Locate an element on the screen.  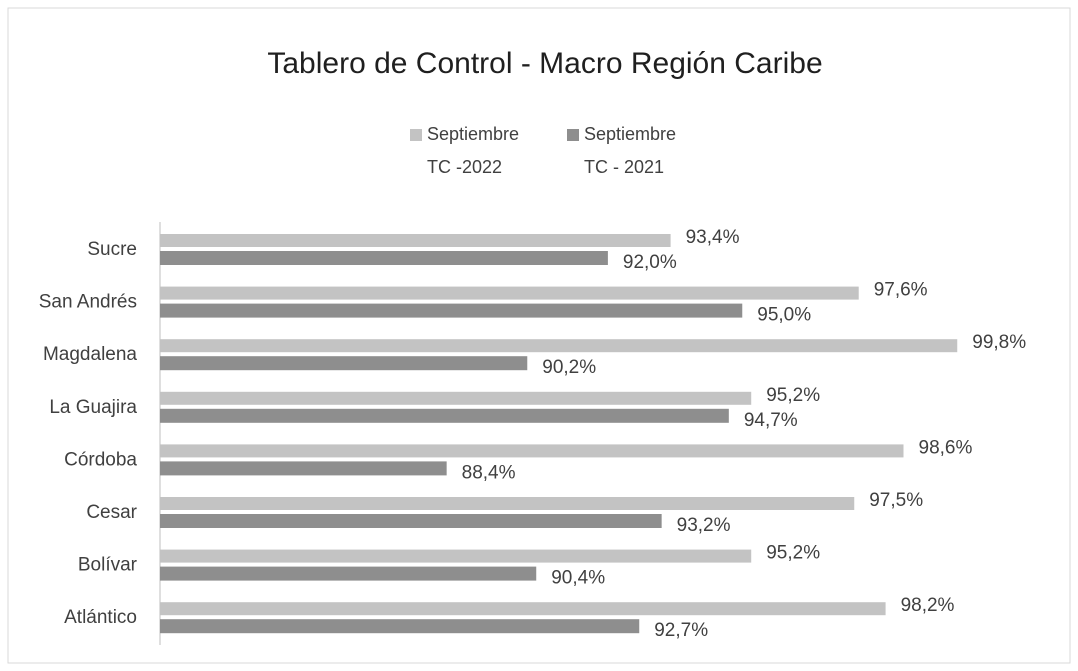
data-label: 97,5% is located at coordinates (896, 500).